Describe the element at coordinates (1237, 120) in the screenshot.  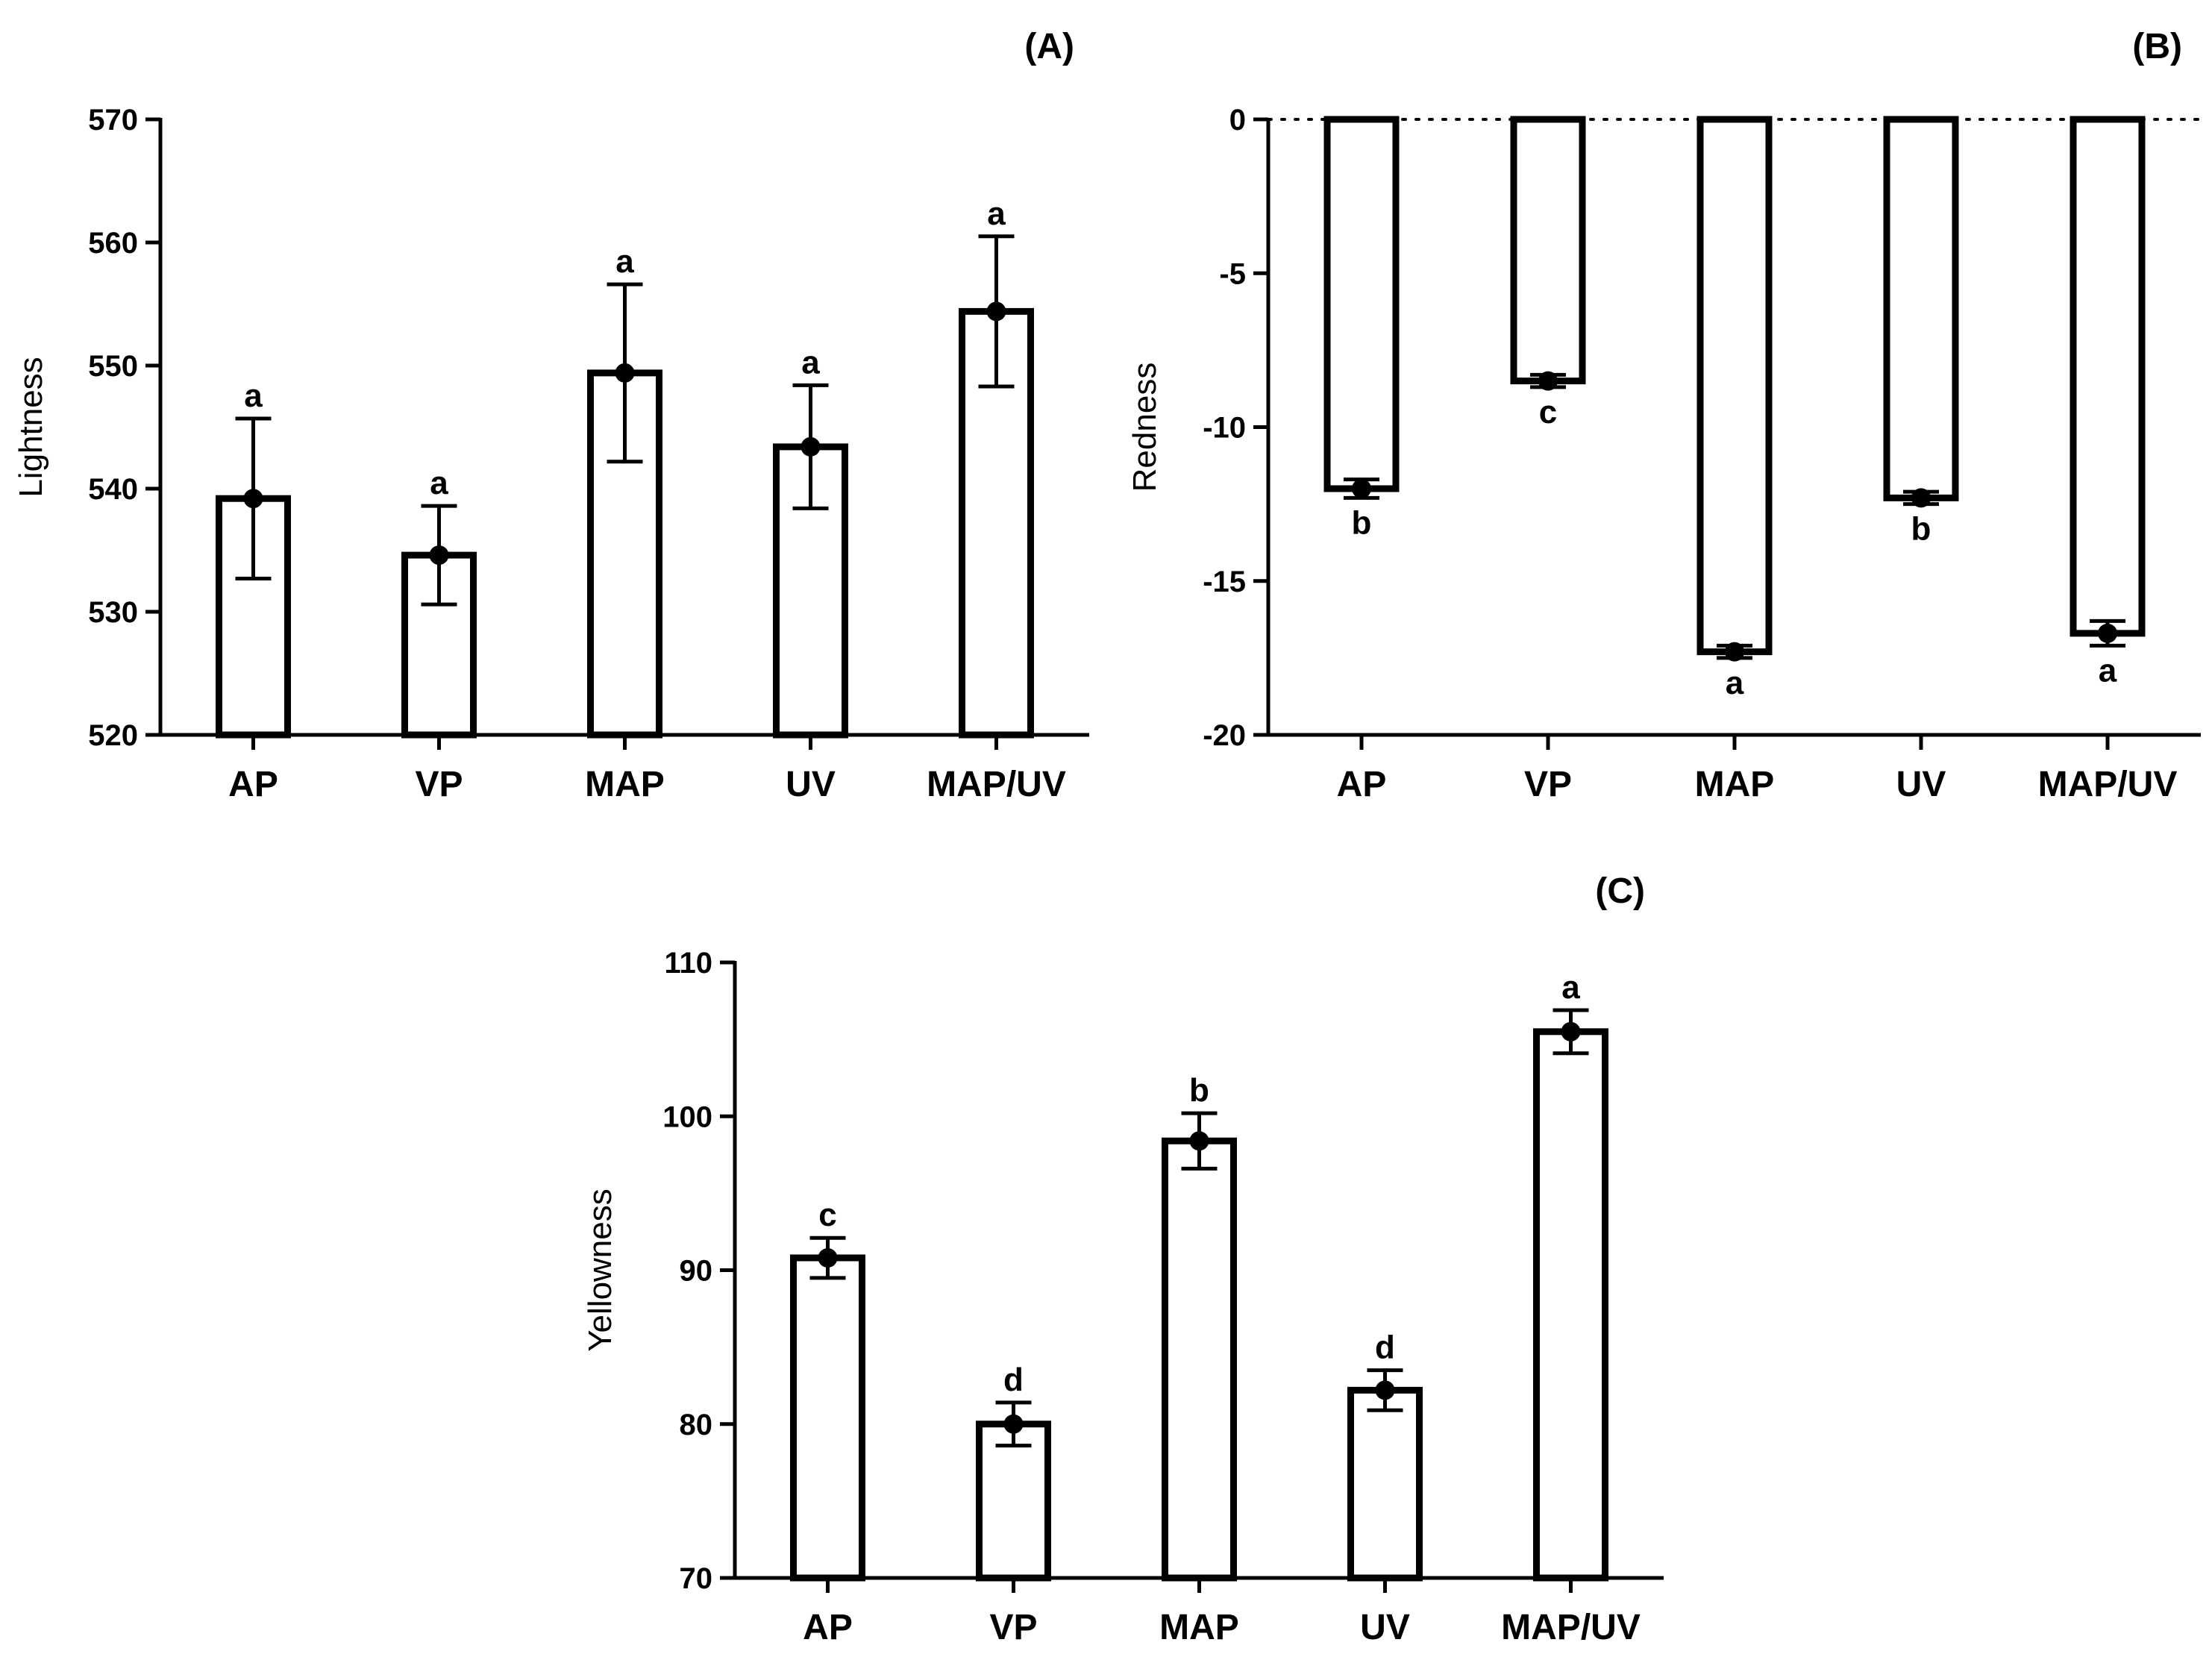
I see `y-tick-label: 0` at that location.